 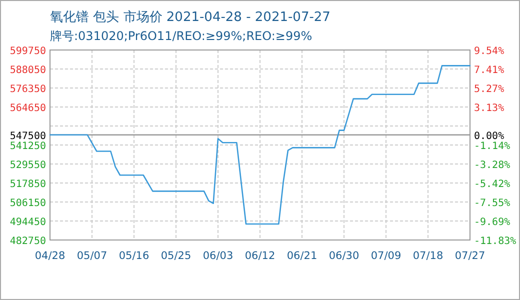 I want to click on x-tick-label: 07/27, so click(x=470, y=256).